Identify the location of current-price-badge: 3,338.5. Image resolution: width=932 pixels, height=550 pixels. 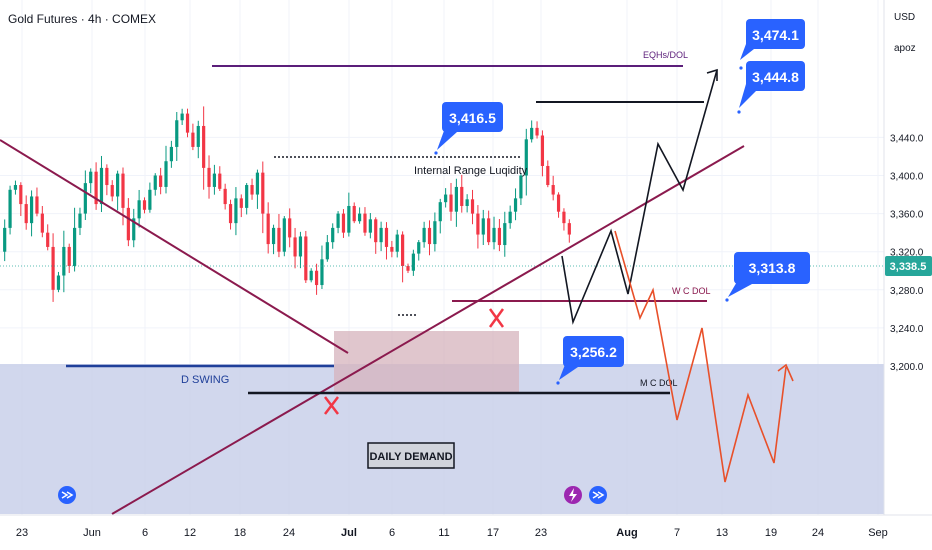
(908, 266).